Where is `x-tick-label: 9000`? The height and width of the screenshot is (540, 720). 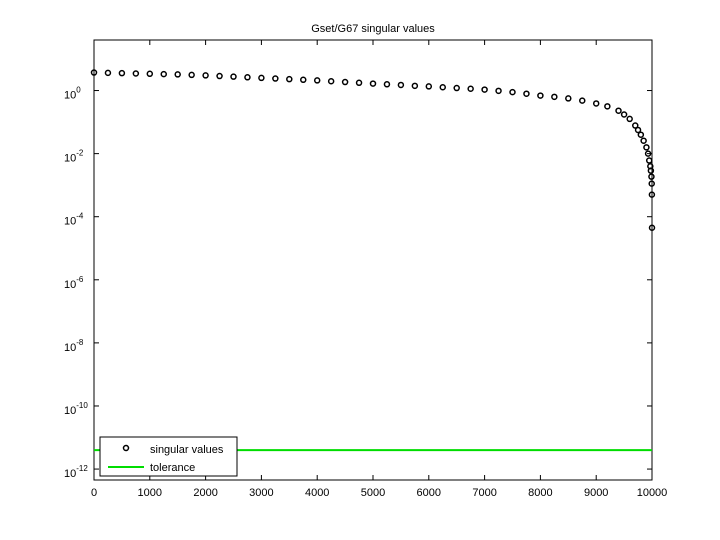 x-tick-label: 9000 is located at coordinates (596, 493).